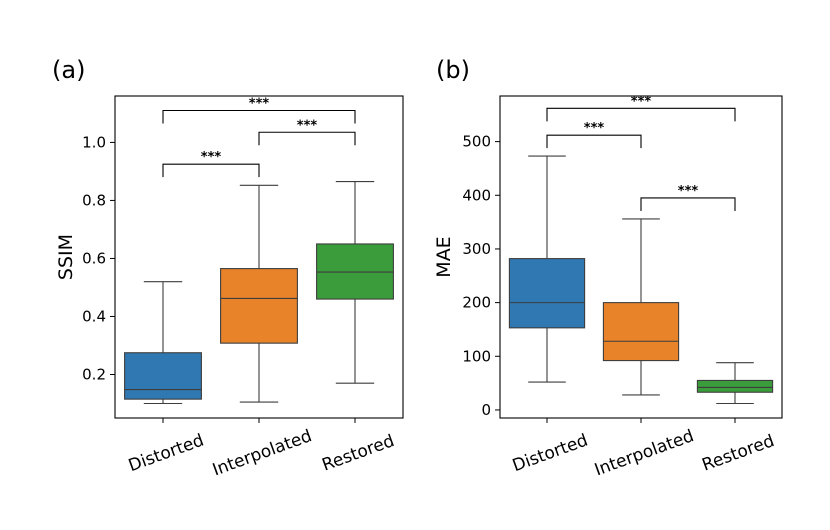 The width and height of the screenshot is (830, 530). I want to click on y-axis-title: SSIM, so click(66, 257).